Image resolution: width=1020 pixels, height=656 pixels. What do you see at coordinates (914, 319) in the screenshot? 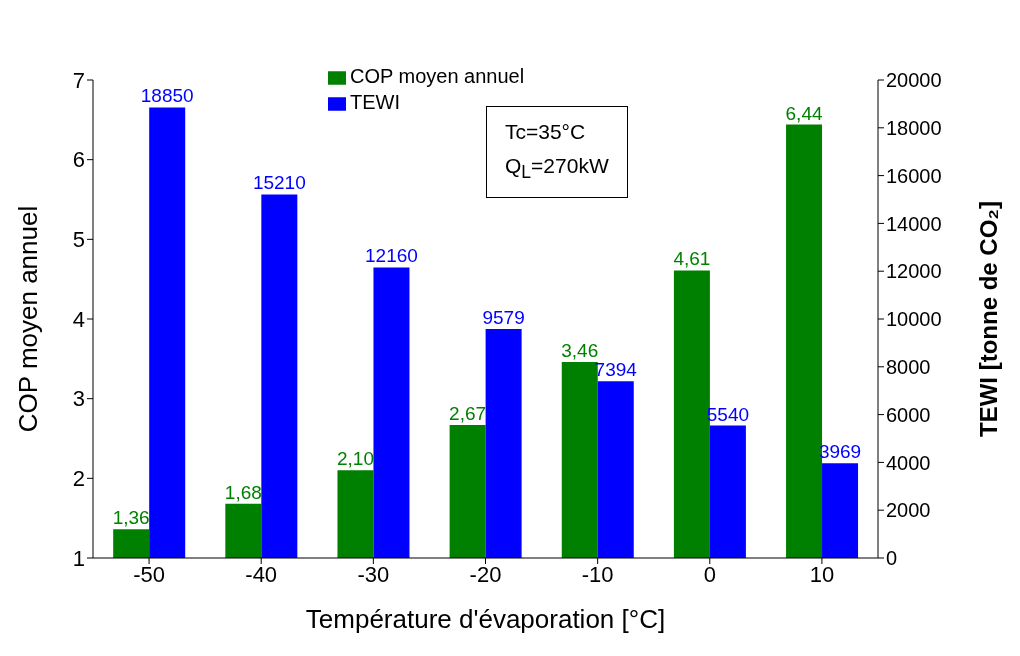
I see `y2-tick-label: 10000` at bounding box center [914, 319].